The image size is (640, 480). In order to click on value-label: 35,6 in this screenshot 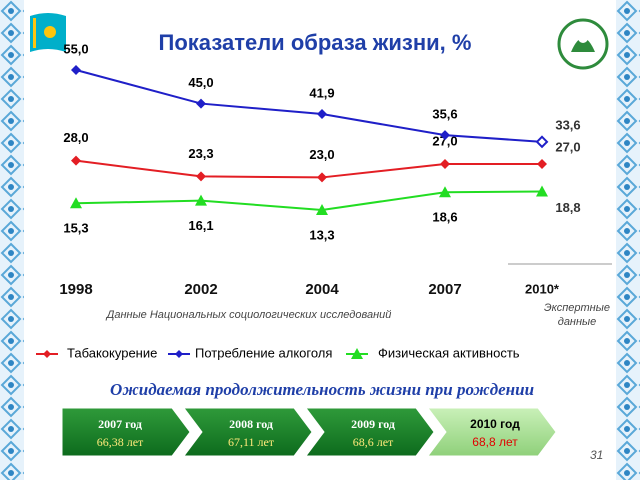, I will do `click(444, 114)`.